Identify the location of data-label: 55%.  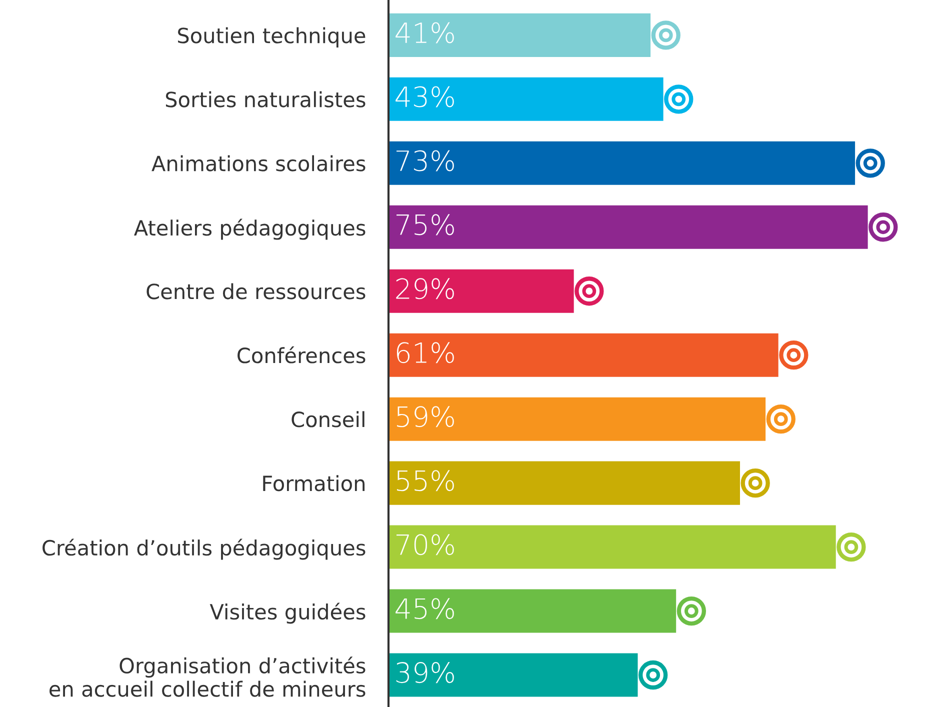
(425, 481).